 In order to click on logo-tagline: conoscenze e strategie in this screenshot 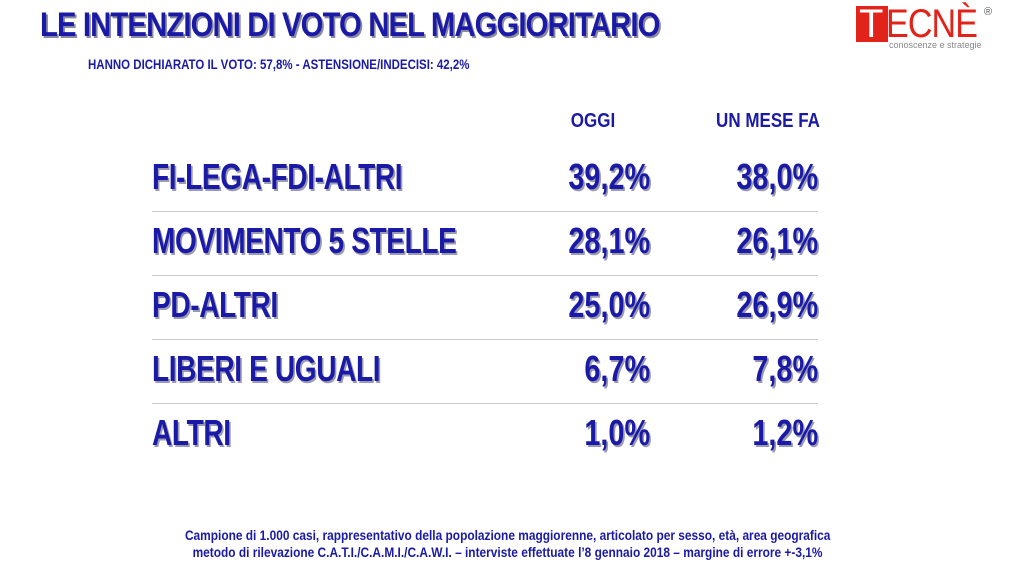, I will do `click(935, 45)`.